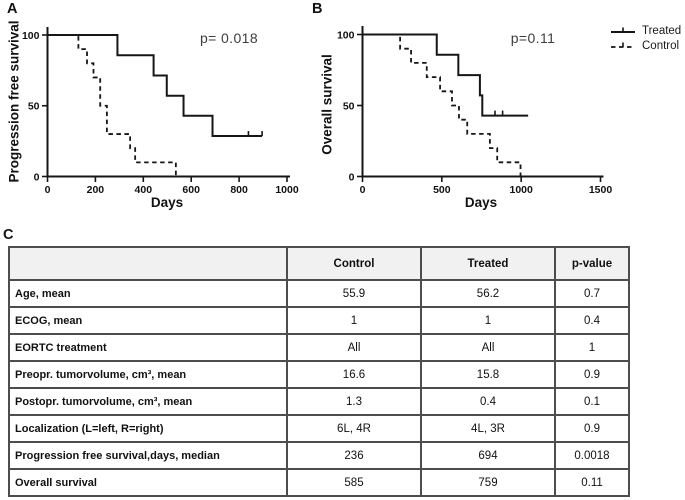 The width and height of the screenshot is (685, 500). Describe the element at coordinates (592, 482) in the screenshot. I see `row-value: 0.11` at that location.